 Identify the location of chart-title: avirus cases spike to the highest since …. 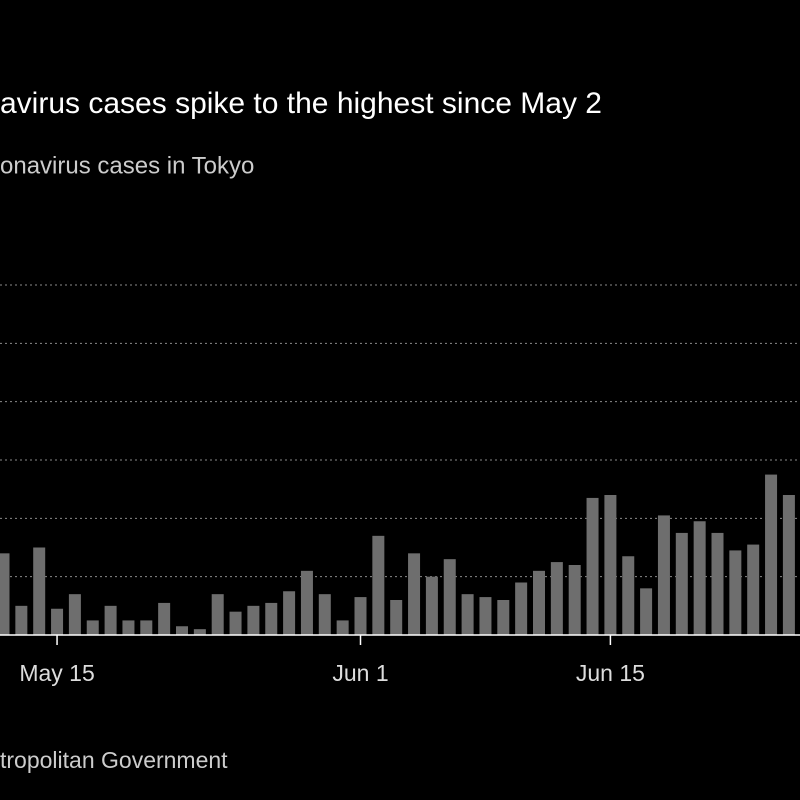
(301, 103).